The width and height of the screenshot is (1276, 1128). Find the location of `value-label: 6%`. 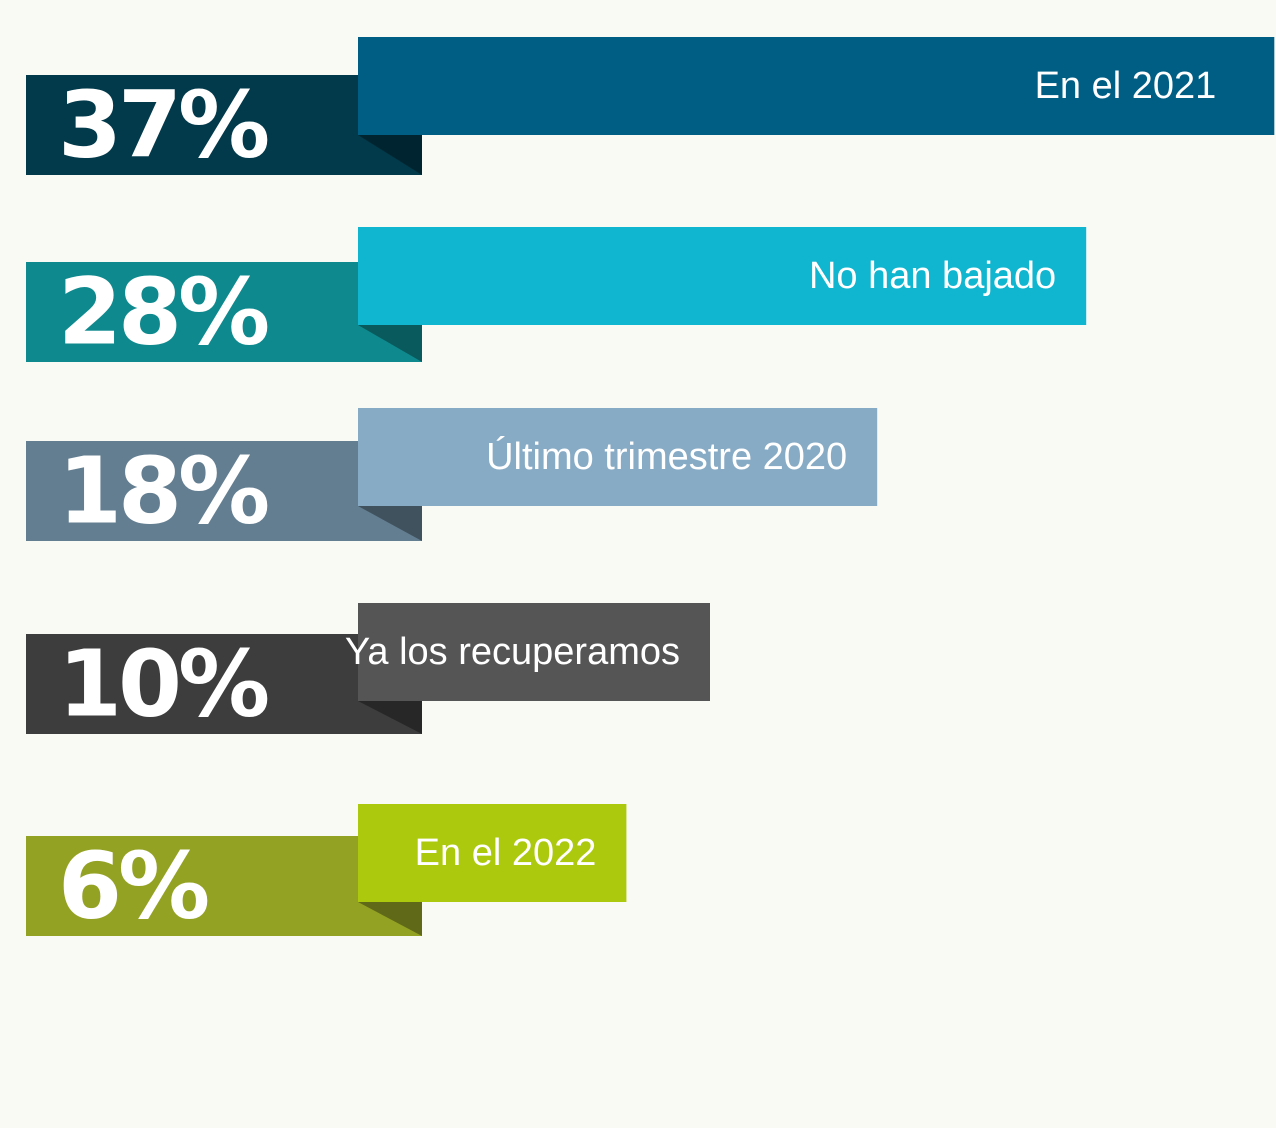

value-label: 6% is located at coordinates (133, 885).